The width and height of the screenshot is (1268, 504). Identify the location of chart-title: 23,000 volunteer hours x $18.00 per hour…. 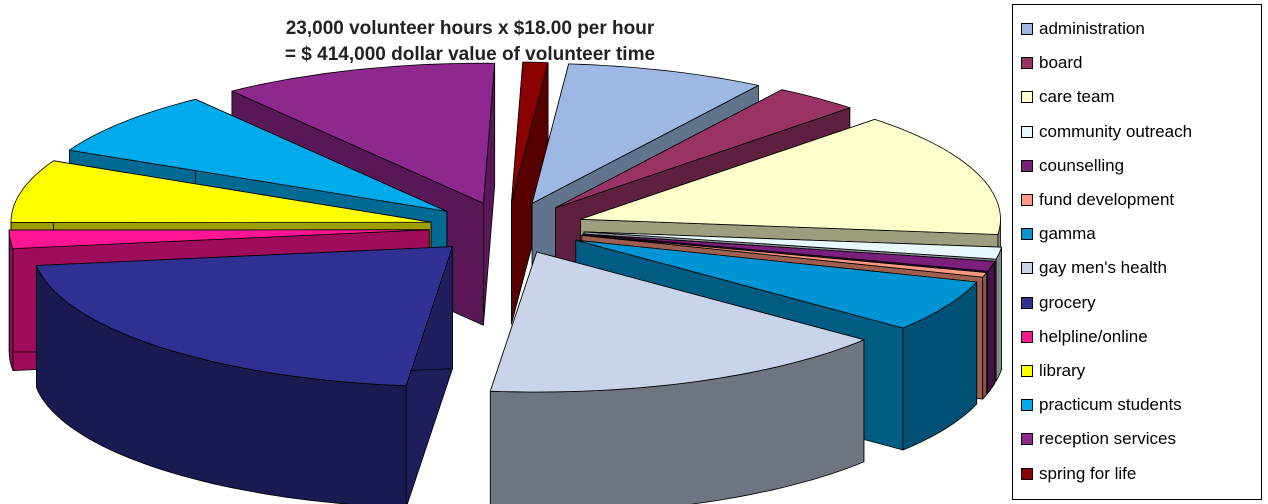
(470, 42).